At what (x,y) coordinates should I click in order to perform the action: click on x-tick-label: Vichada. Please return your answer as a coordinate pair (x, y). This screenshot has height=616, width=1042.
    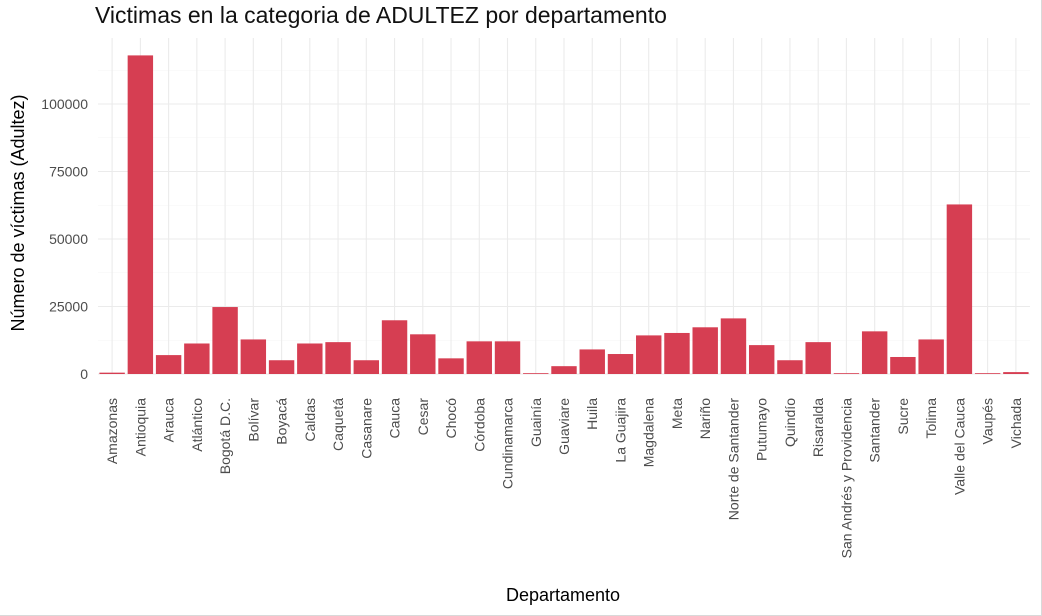
    Looking at the image, I should click on (1016, 423).